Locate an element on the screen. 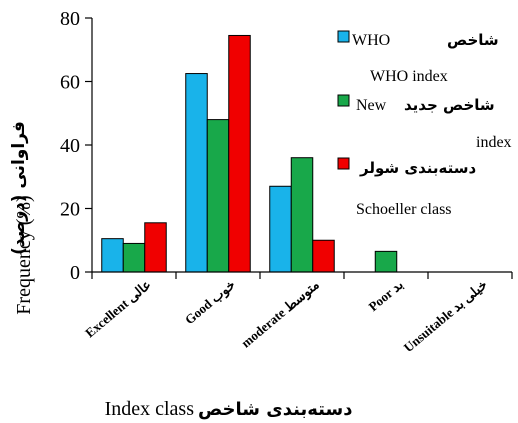 The height and width of the screenshot is (423, 518). legend-swatch-schoeller is located at coordinates (343, 163).